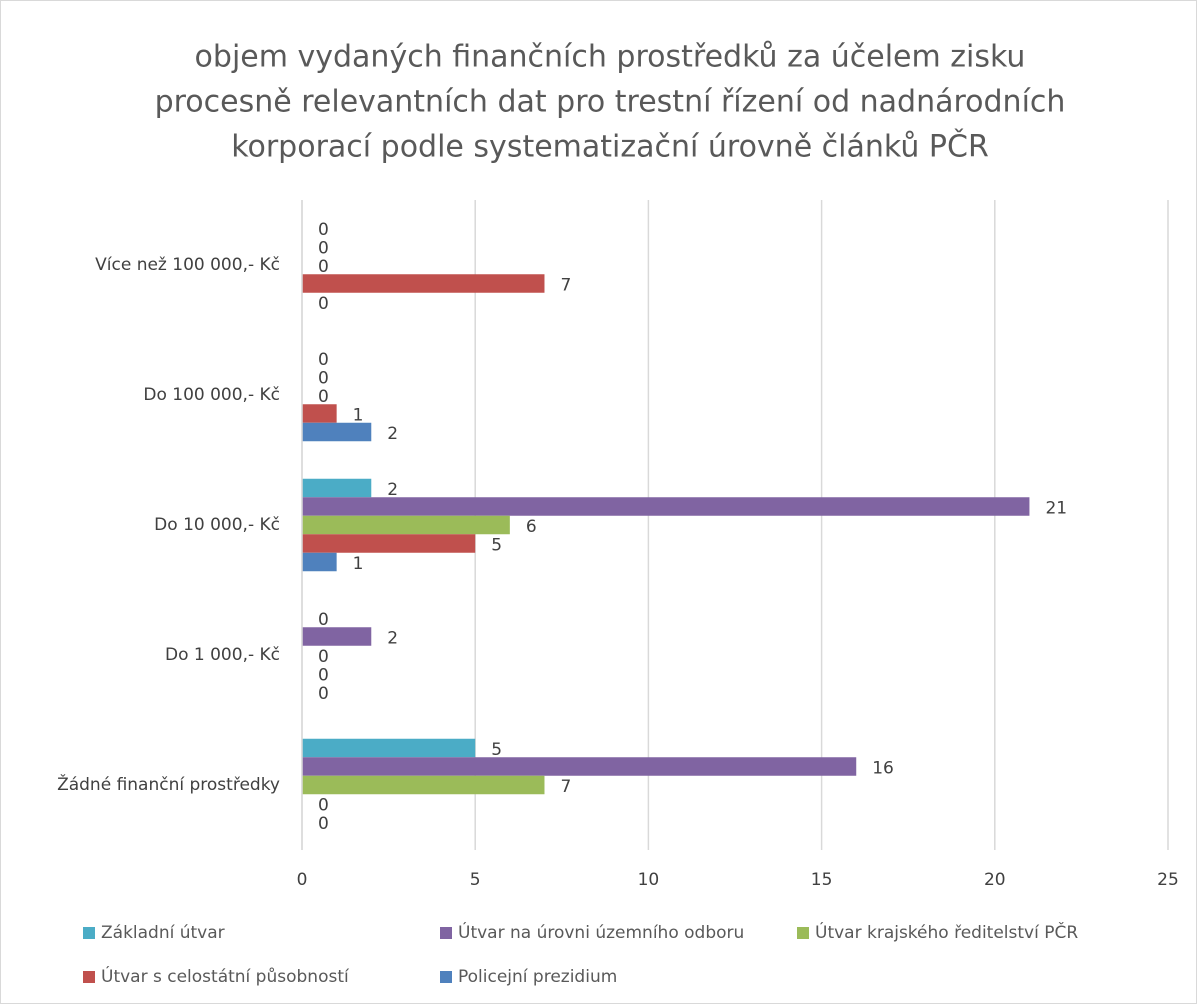 Image resolution: width=1197 pixels, height=1004 pixels. What do you see at coordinates (537, 977) in the screenshot?
I see `legend-label: Policejní prezidium` at bounding box center [537, 977].